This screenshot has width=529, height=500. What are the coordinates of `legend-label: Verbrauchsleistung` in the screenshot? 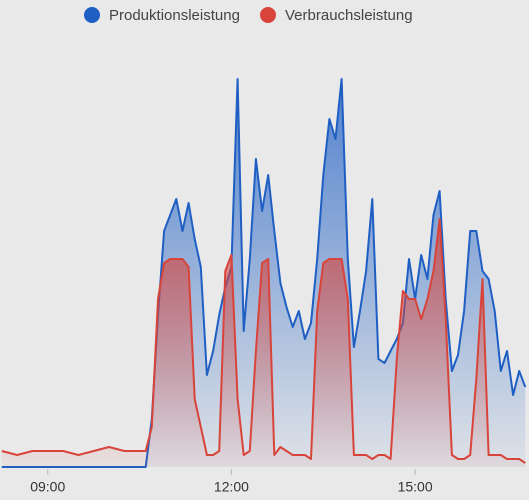 It's located at (349, 15).